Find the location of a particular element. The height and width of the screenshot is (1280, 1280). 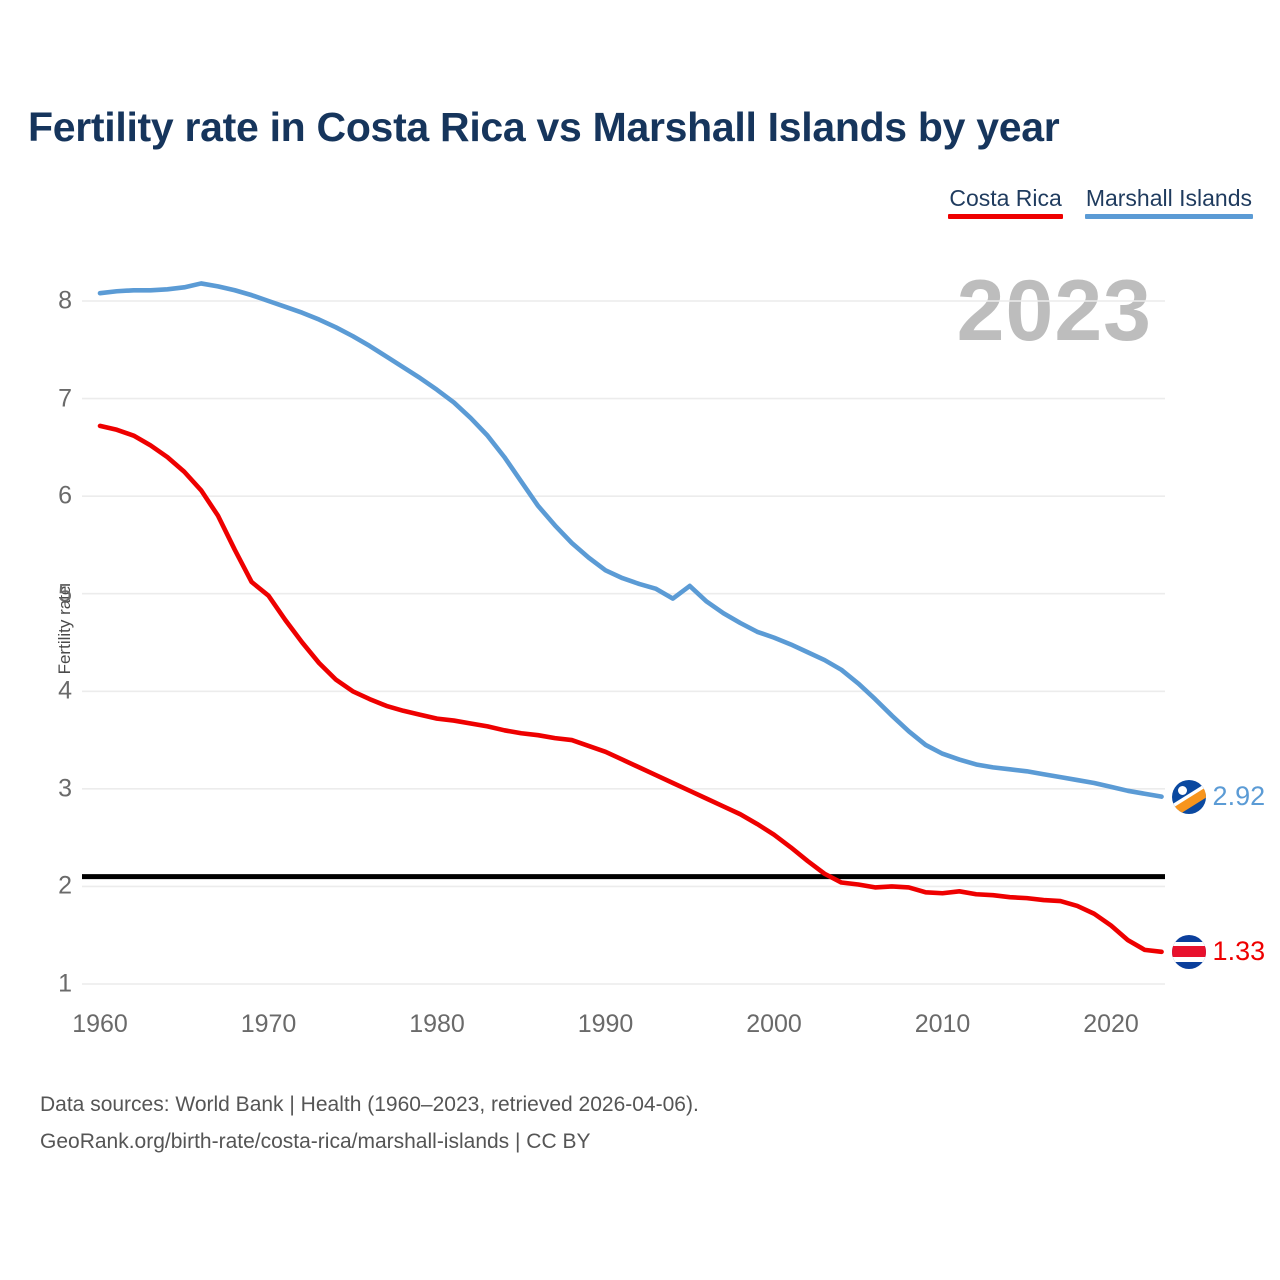

legend-label-marshall-islands: Marshall Islands is located at coordinates (1168, 198).